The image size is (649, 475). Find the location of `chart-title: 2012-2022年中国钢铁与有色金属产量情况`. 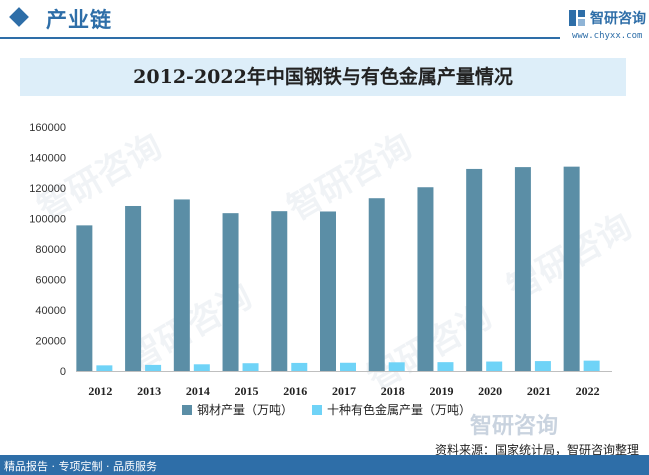

chart-title: 2012-2022年中国钢铁与有色金属产量情况 is located at coordinates (323, 77).